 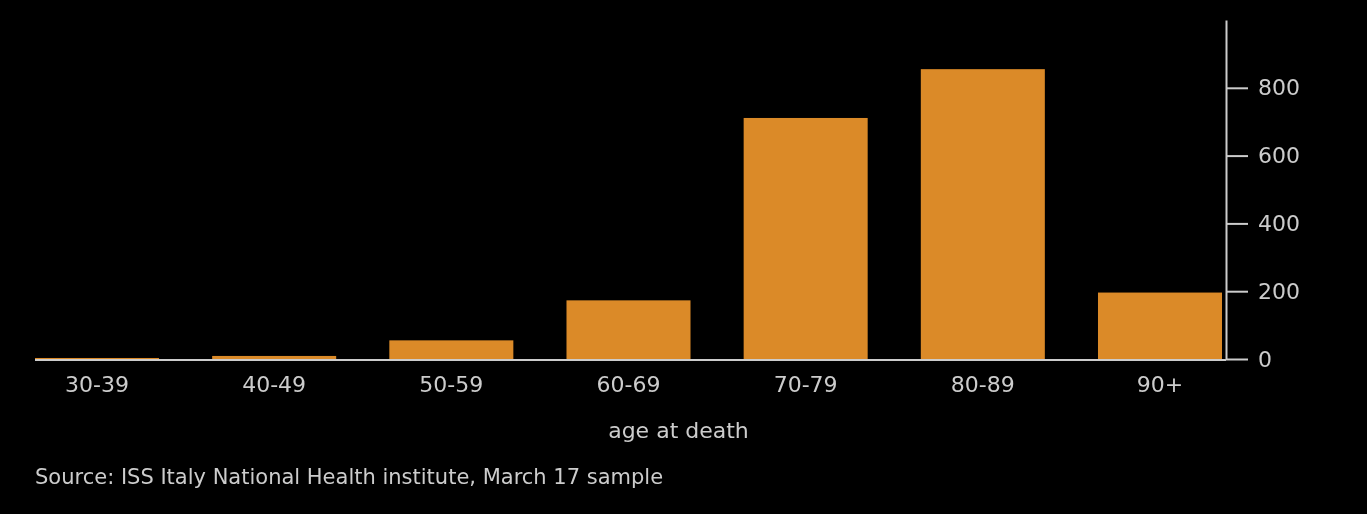 What do you see at coordinates (1160, 384) in the screenshot?
I see `x-tick-label: 90+` at bounding box center [1160, 384].